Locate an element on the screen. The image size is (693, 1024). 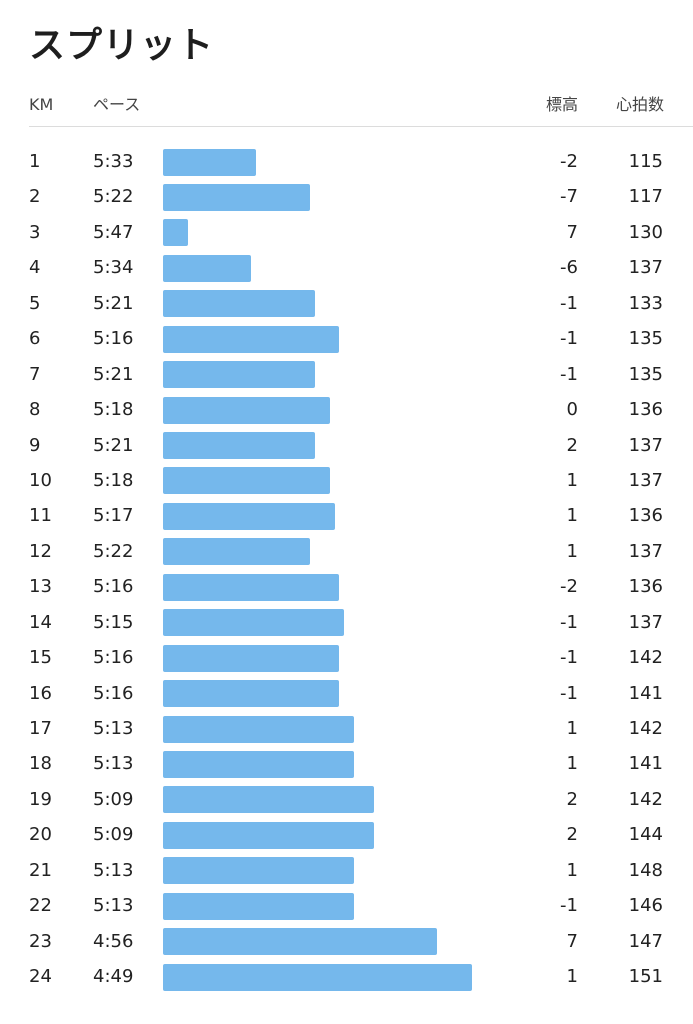
column-header-elevation: 標高 is located at coordinates (561, 104).